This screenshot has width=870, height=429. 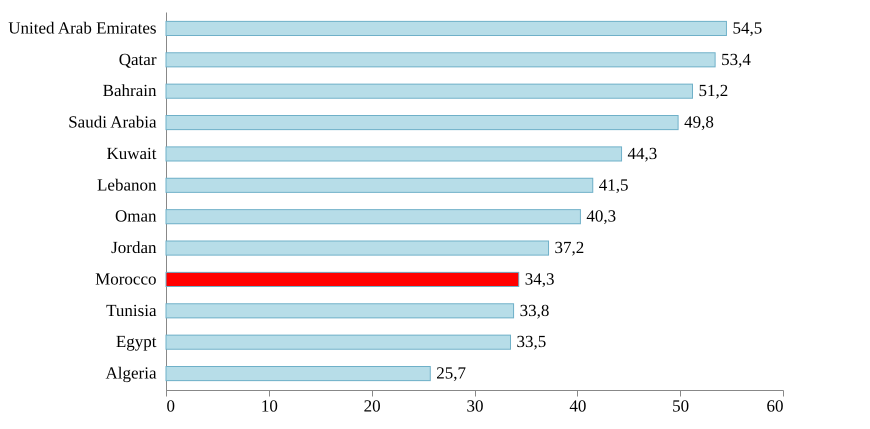 I want to click on data-label: 53,4, so click(x=736, y=59).